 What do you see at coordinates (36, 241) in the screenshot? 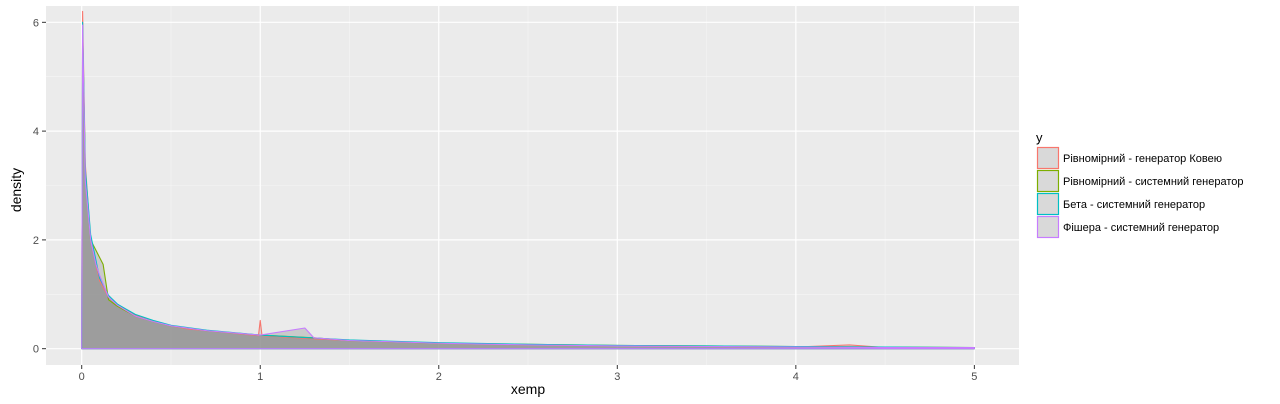
I see `y-tick-label: 2` at bounding box center [36, 241].